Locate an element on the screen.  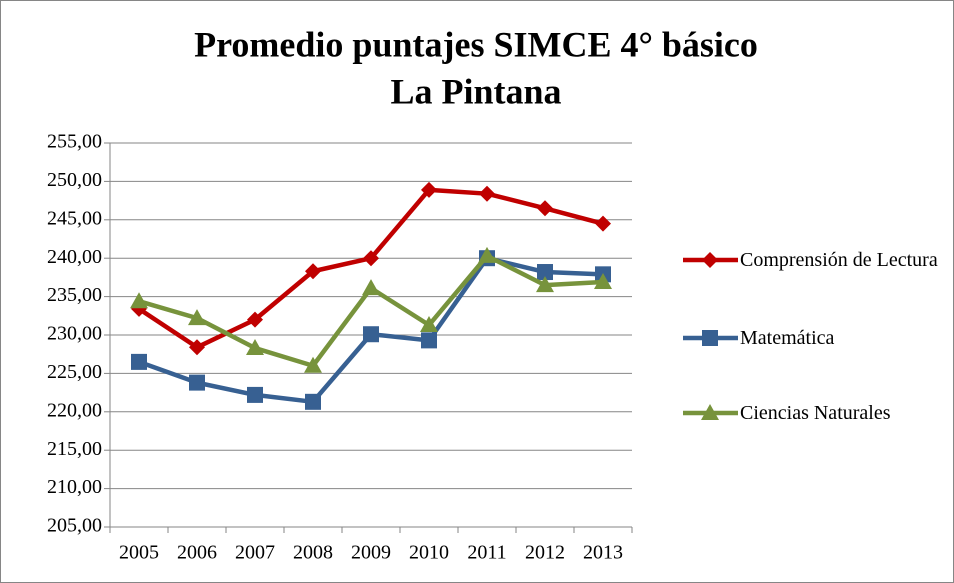
x-tick-label: 2010 is located at coordinates (429, 553).